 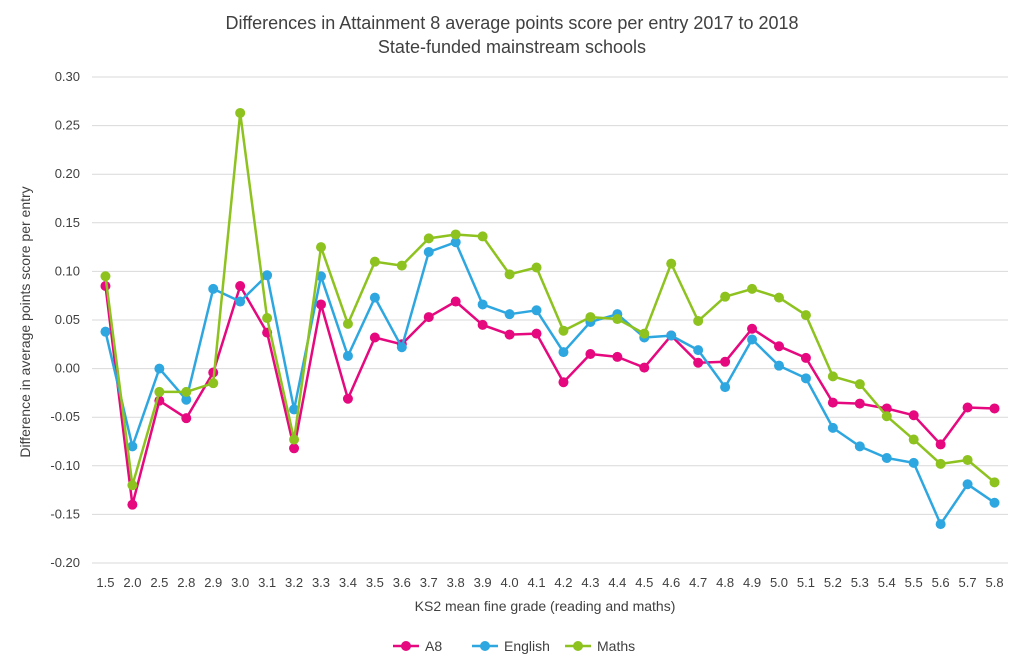 What do you see at coordinates (456, 582) in the screenshot?
I see `x-tick-label: 3.8` at bounding box center [456, 582].